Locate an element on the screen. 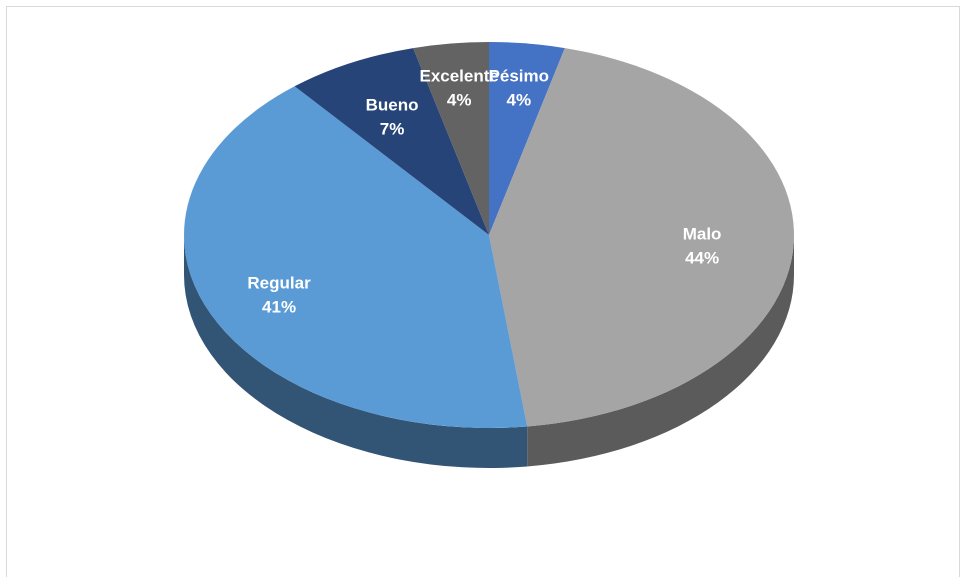 This screenshot has width=963, height=578. pie-slice-bueno is located at coordinates (391, 142).